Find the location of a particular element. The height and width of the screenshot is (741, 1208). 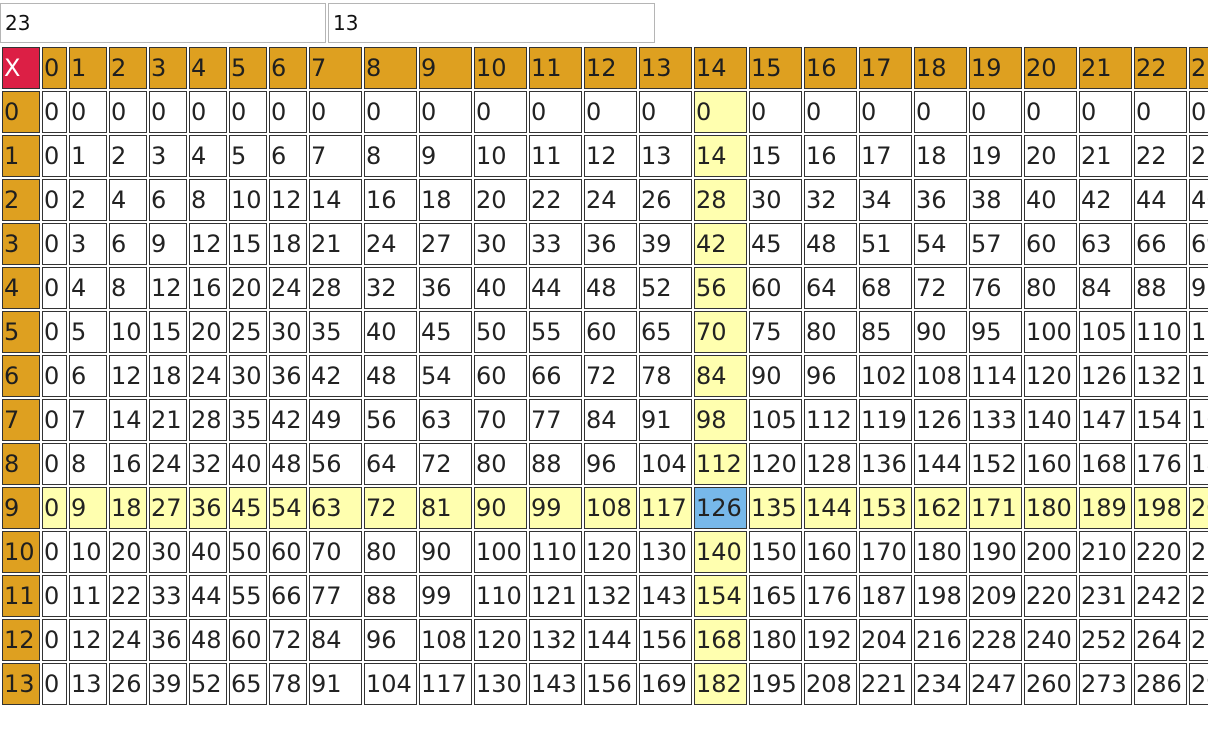

product-cell: 11 is located at coordinates (88, 596).